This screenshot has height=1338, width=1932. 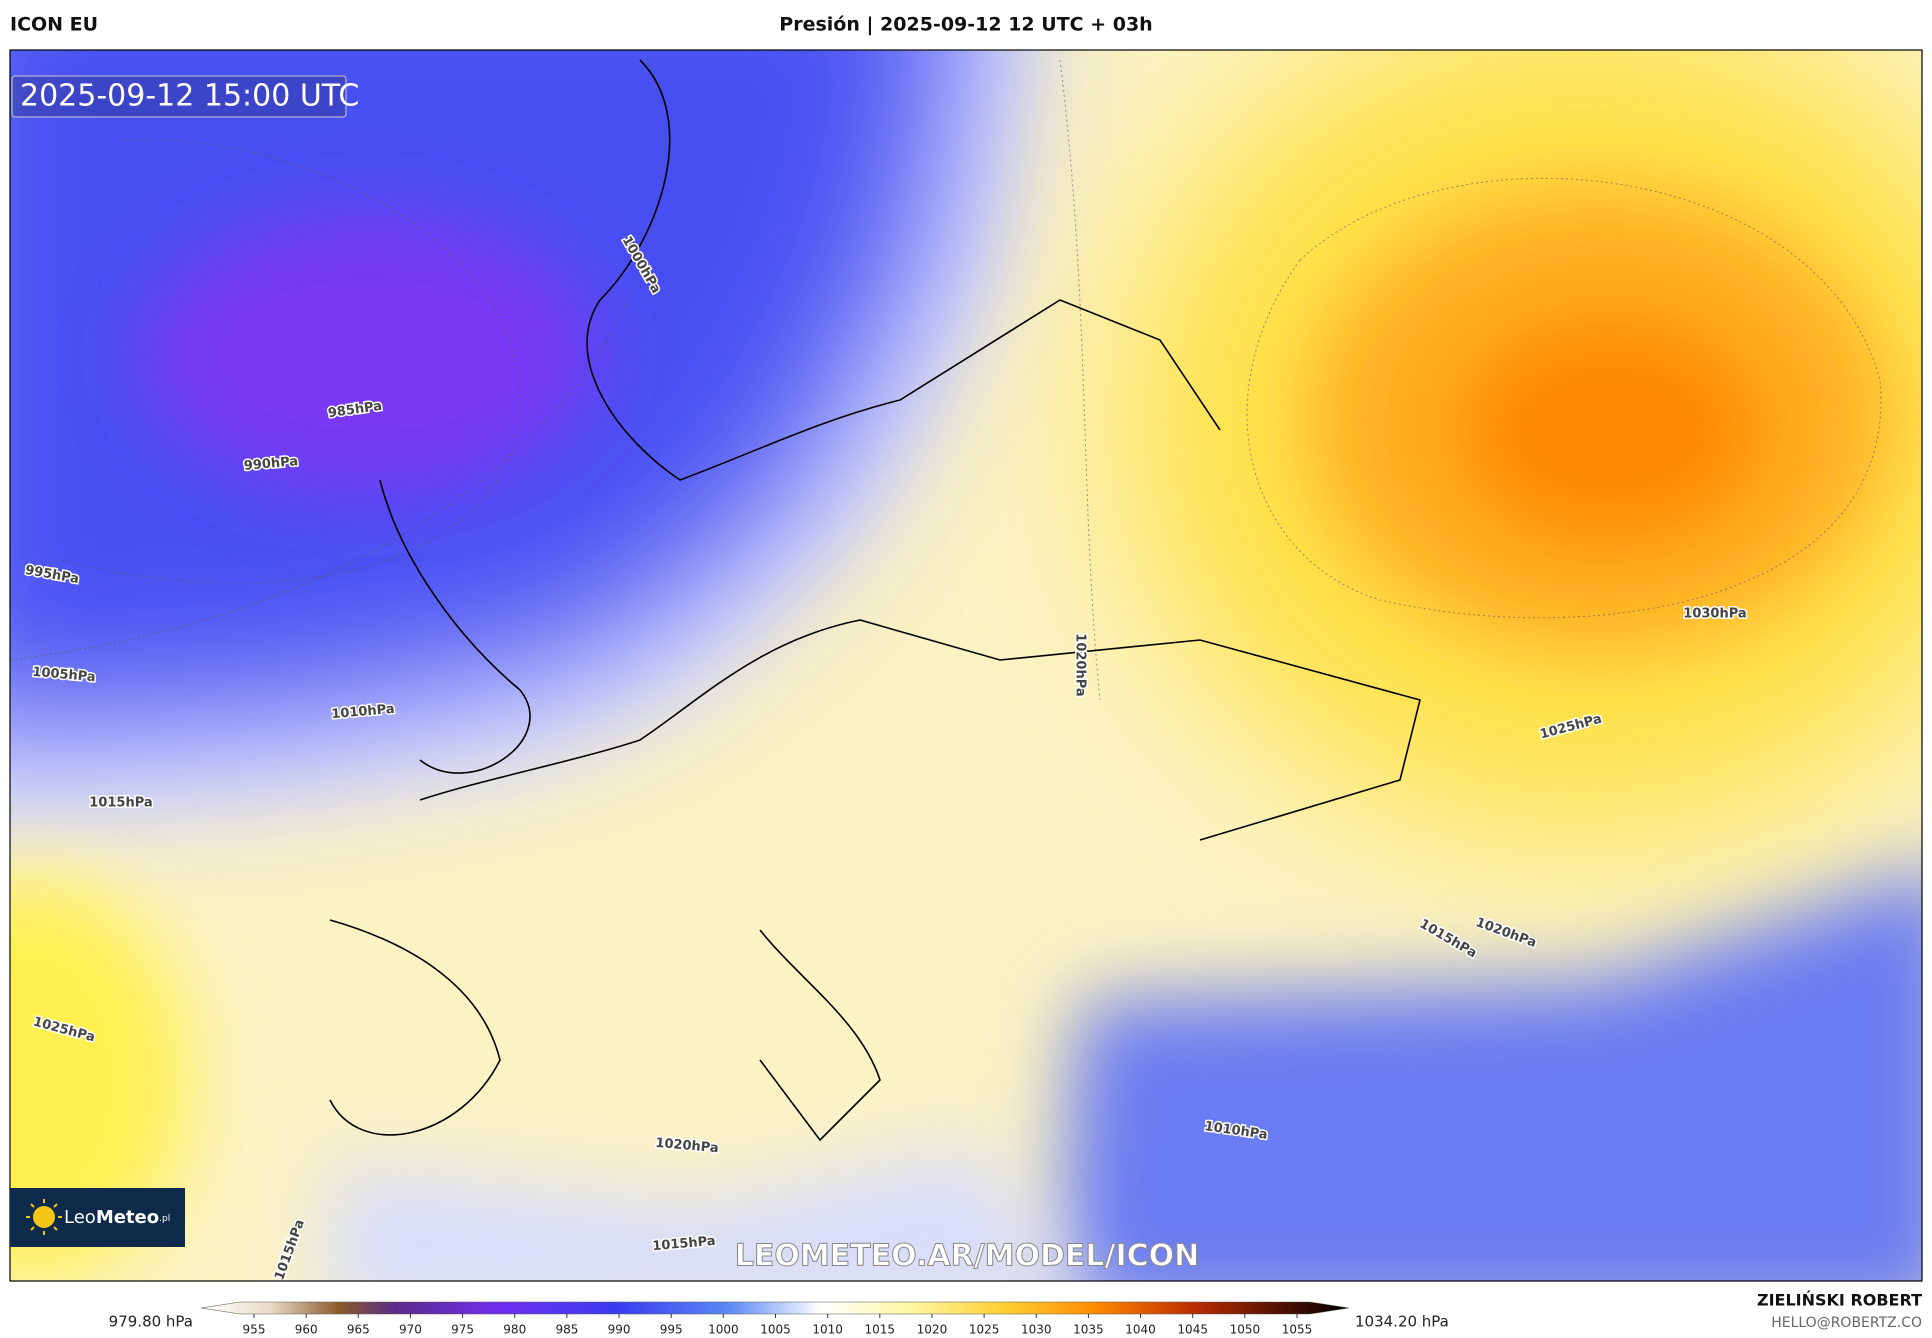 I want to click on timestamp-box, so click(x=179, y=96).